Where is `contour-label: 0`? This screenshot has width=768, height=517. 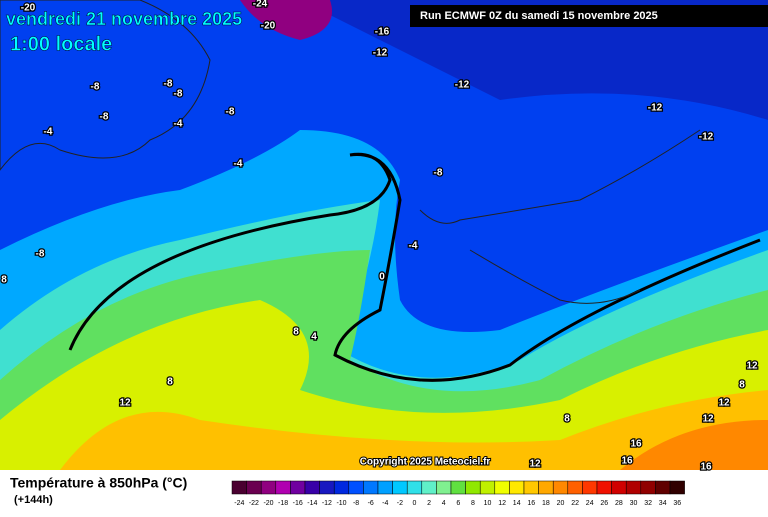
contour-label: 0 is located at coordinates (382, 277).